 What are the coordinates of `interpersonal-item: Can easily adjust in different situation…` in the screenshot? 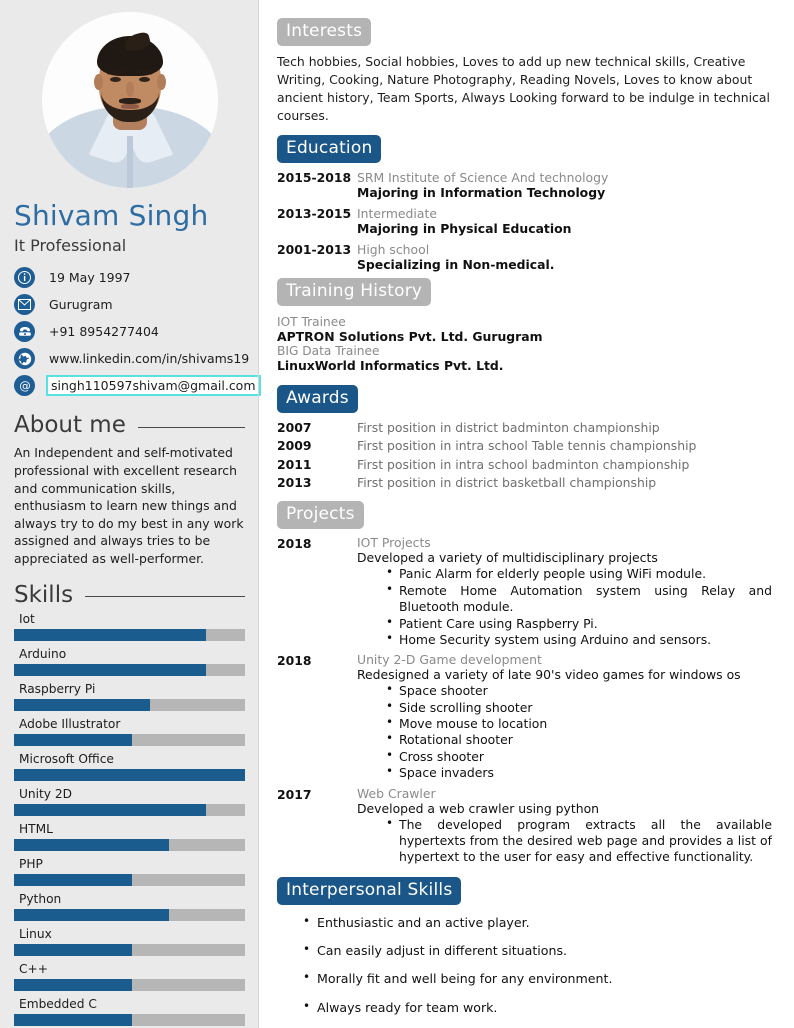 It's located at (537, 950).